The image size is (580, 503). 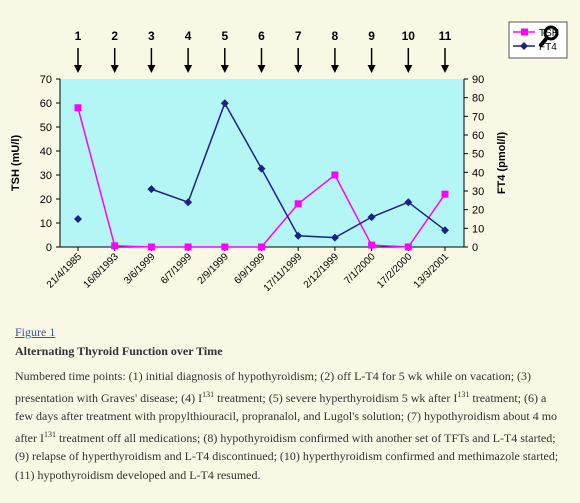 What do you see at coordinates (548, 47) in the screenshot?
I see `legend-label: FT4` at bounding box center [548, 47].